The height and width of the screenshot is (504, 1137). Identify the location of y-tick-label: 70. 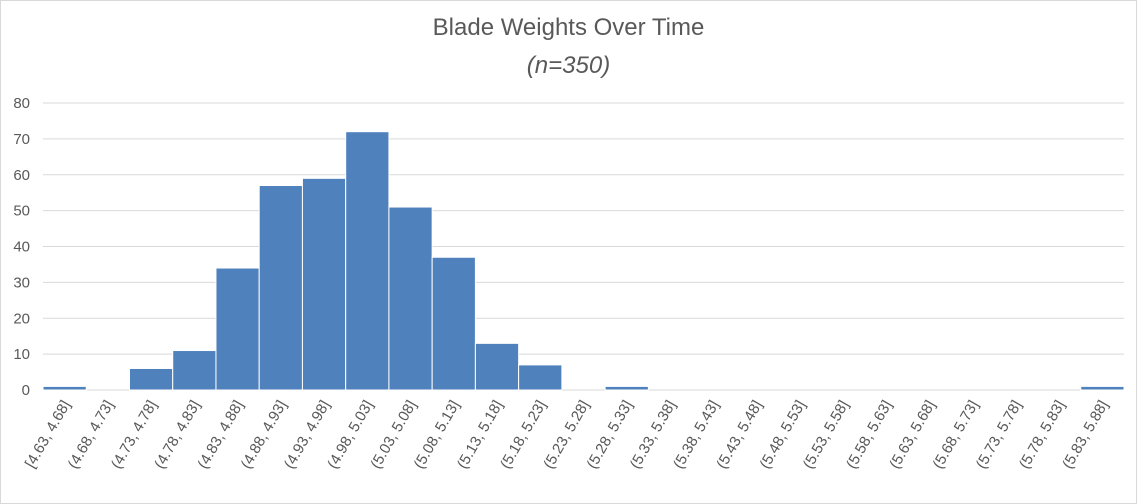
(21, 139).